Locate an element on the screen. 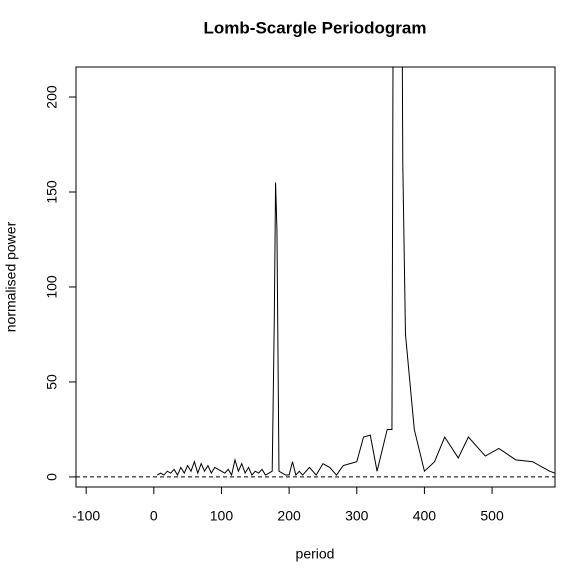 Image resolution: width=578 pixels, height=578 pixels. x-tick-label: 400 is located at coordinates (425, 516).